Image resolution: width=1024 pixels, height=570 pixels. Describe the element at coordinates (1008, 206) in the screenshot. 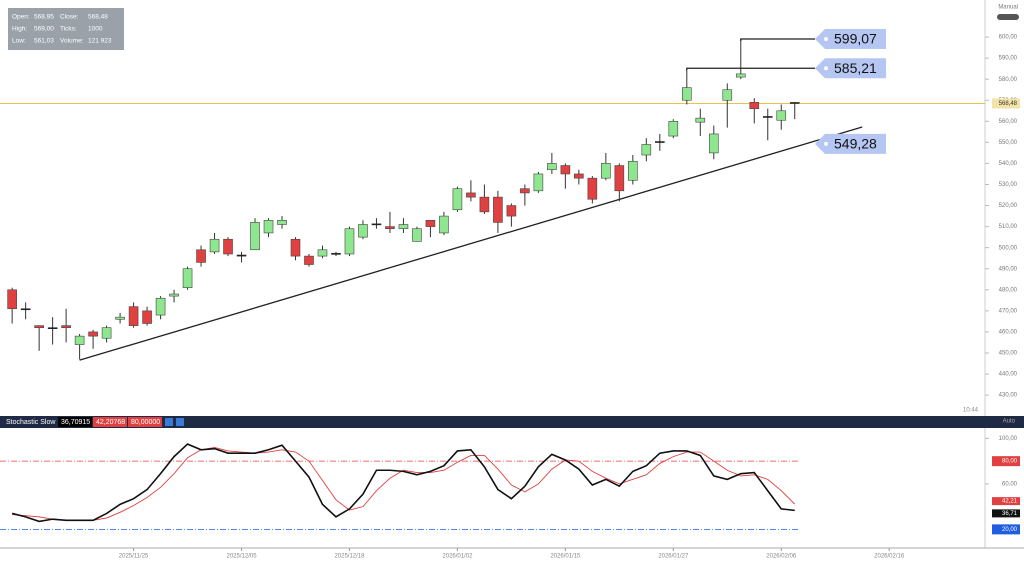

I see `y-tick-label: 520,00` at that location.